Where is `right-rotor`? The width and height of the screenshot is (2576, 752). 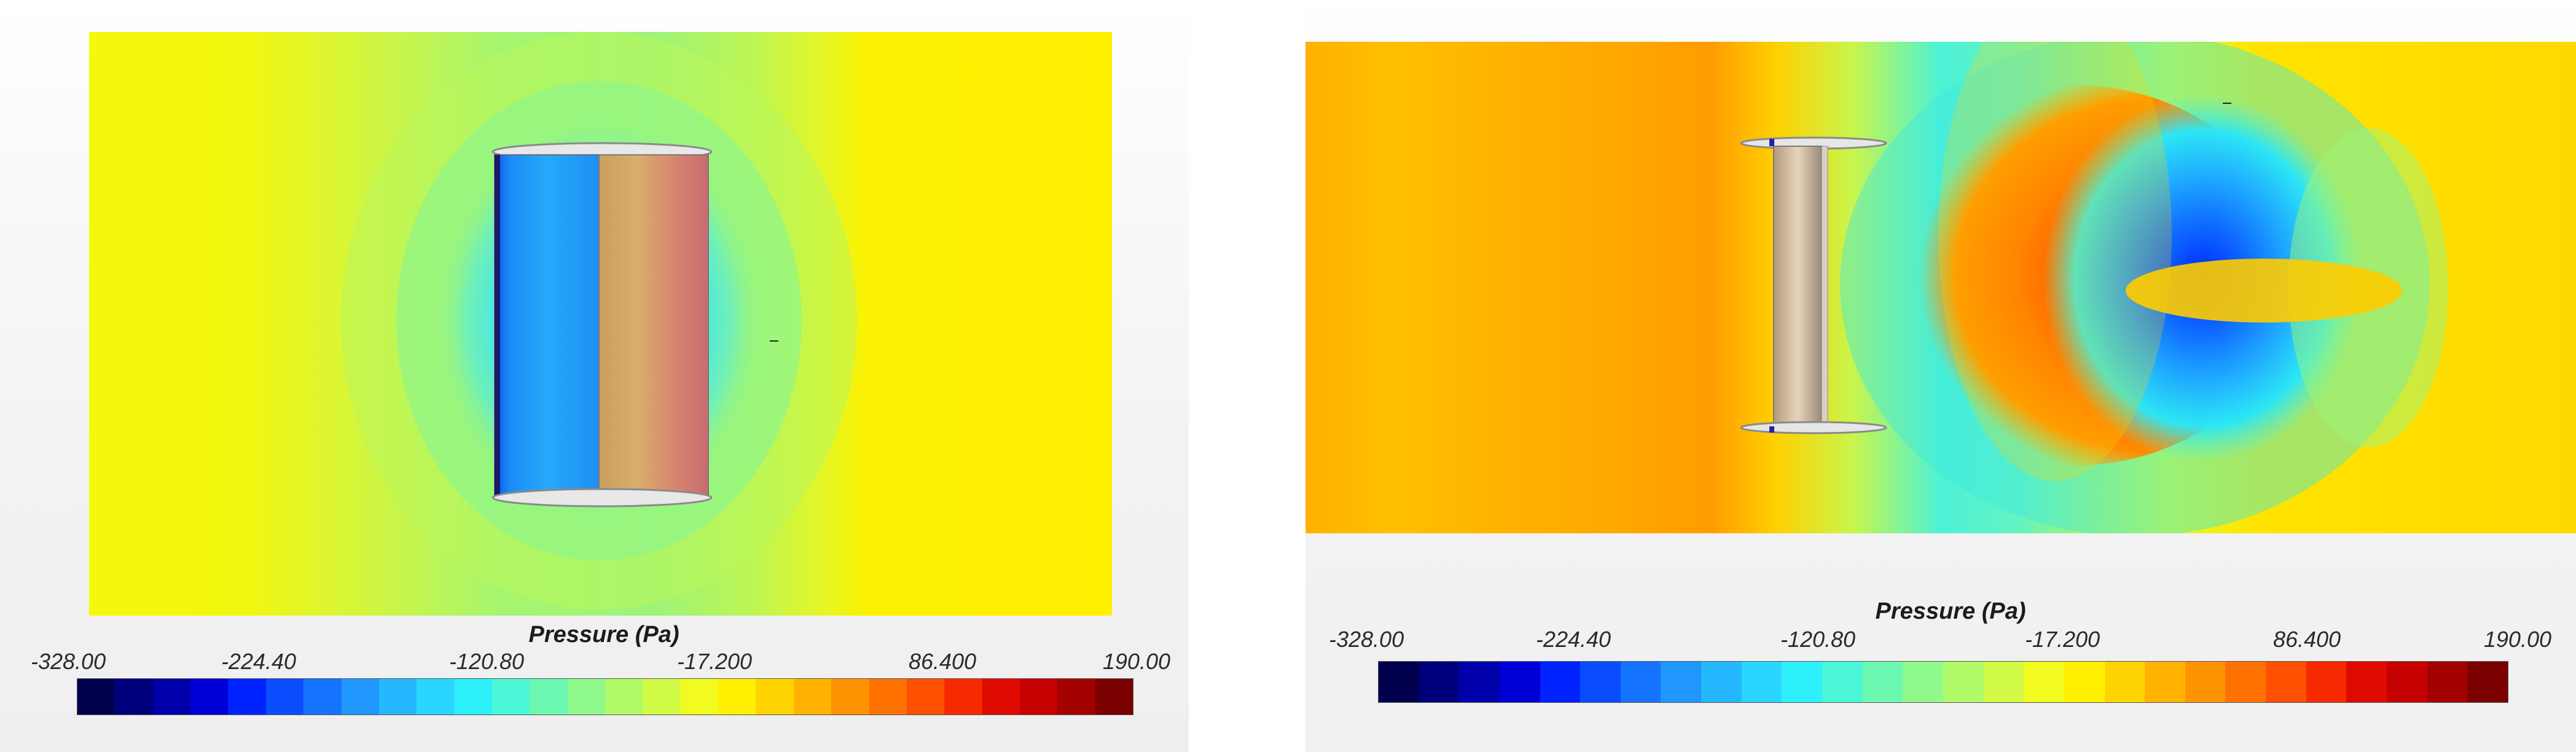 right-rotor is located at coordinates (1813, 285).